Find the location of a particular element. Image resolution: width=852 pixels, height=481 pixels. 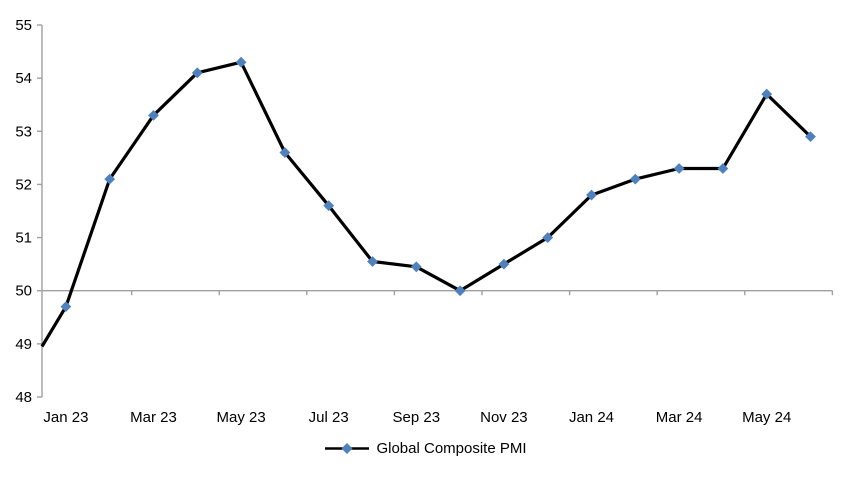

y-axis-tick-label: 54 is located at coordinates (23, 78).